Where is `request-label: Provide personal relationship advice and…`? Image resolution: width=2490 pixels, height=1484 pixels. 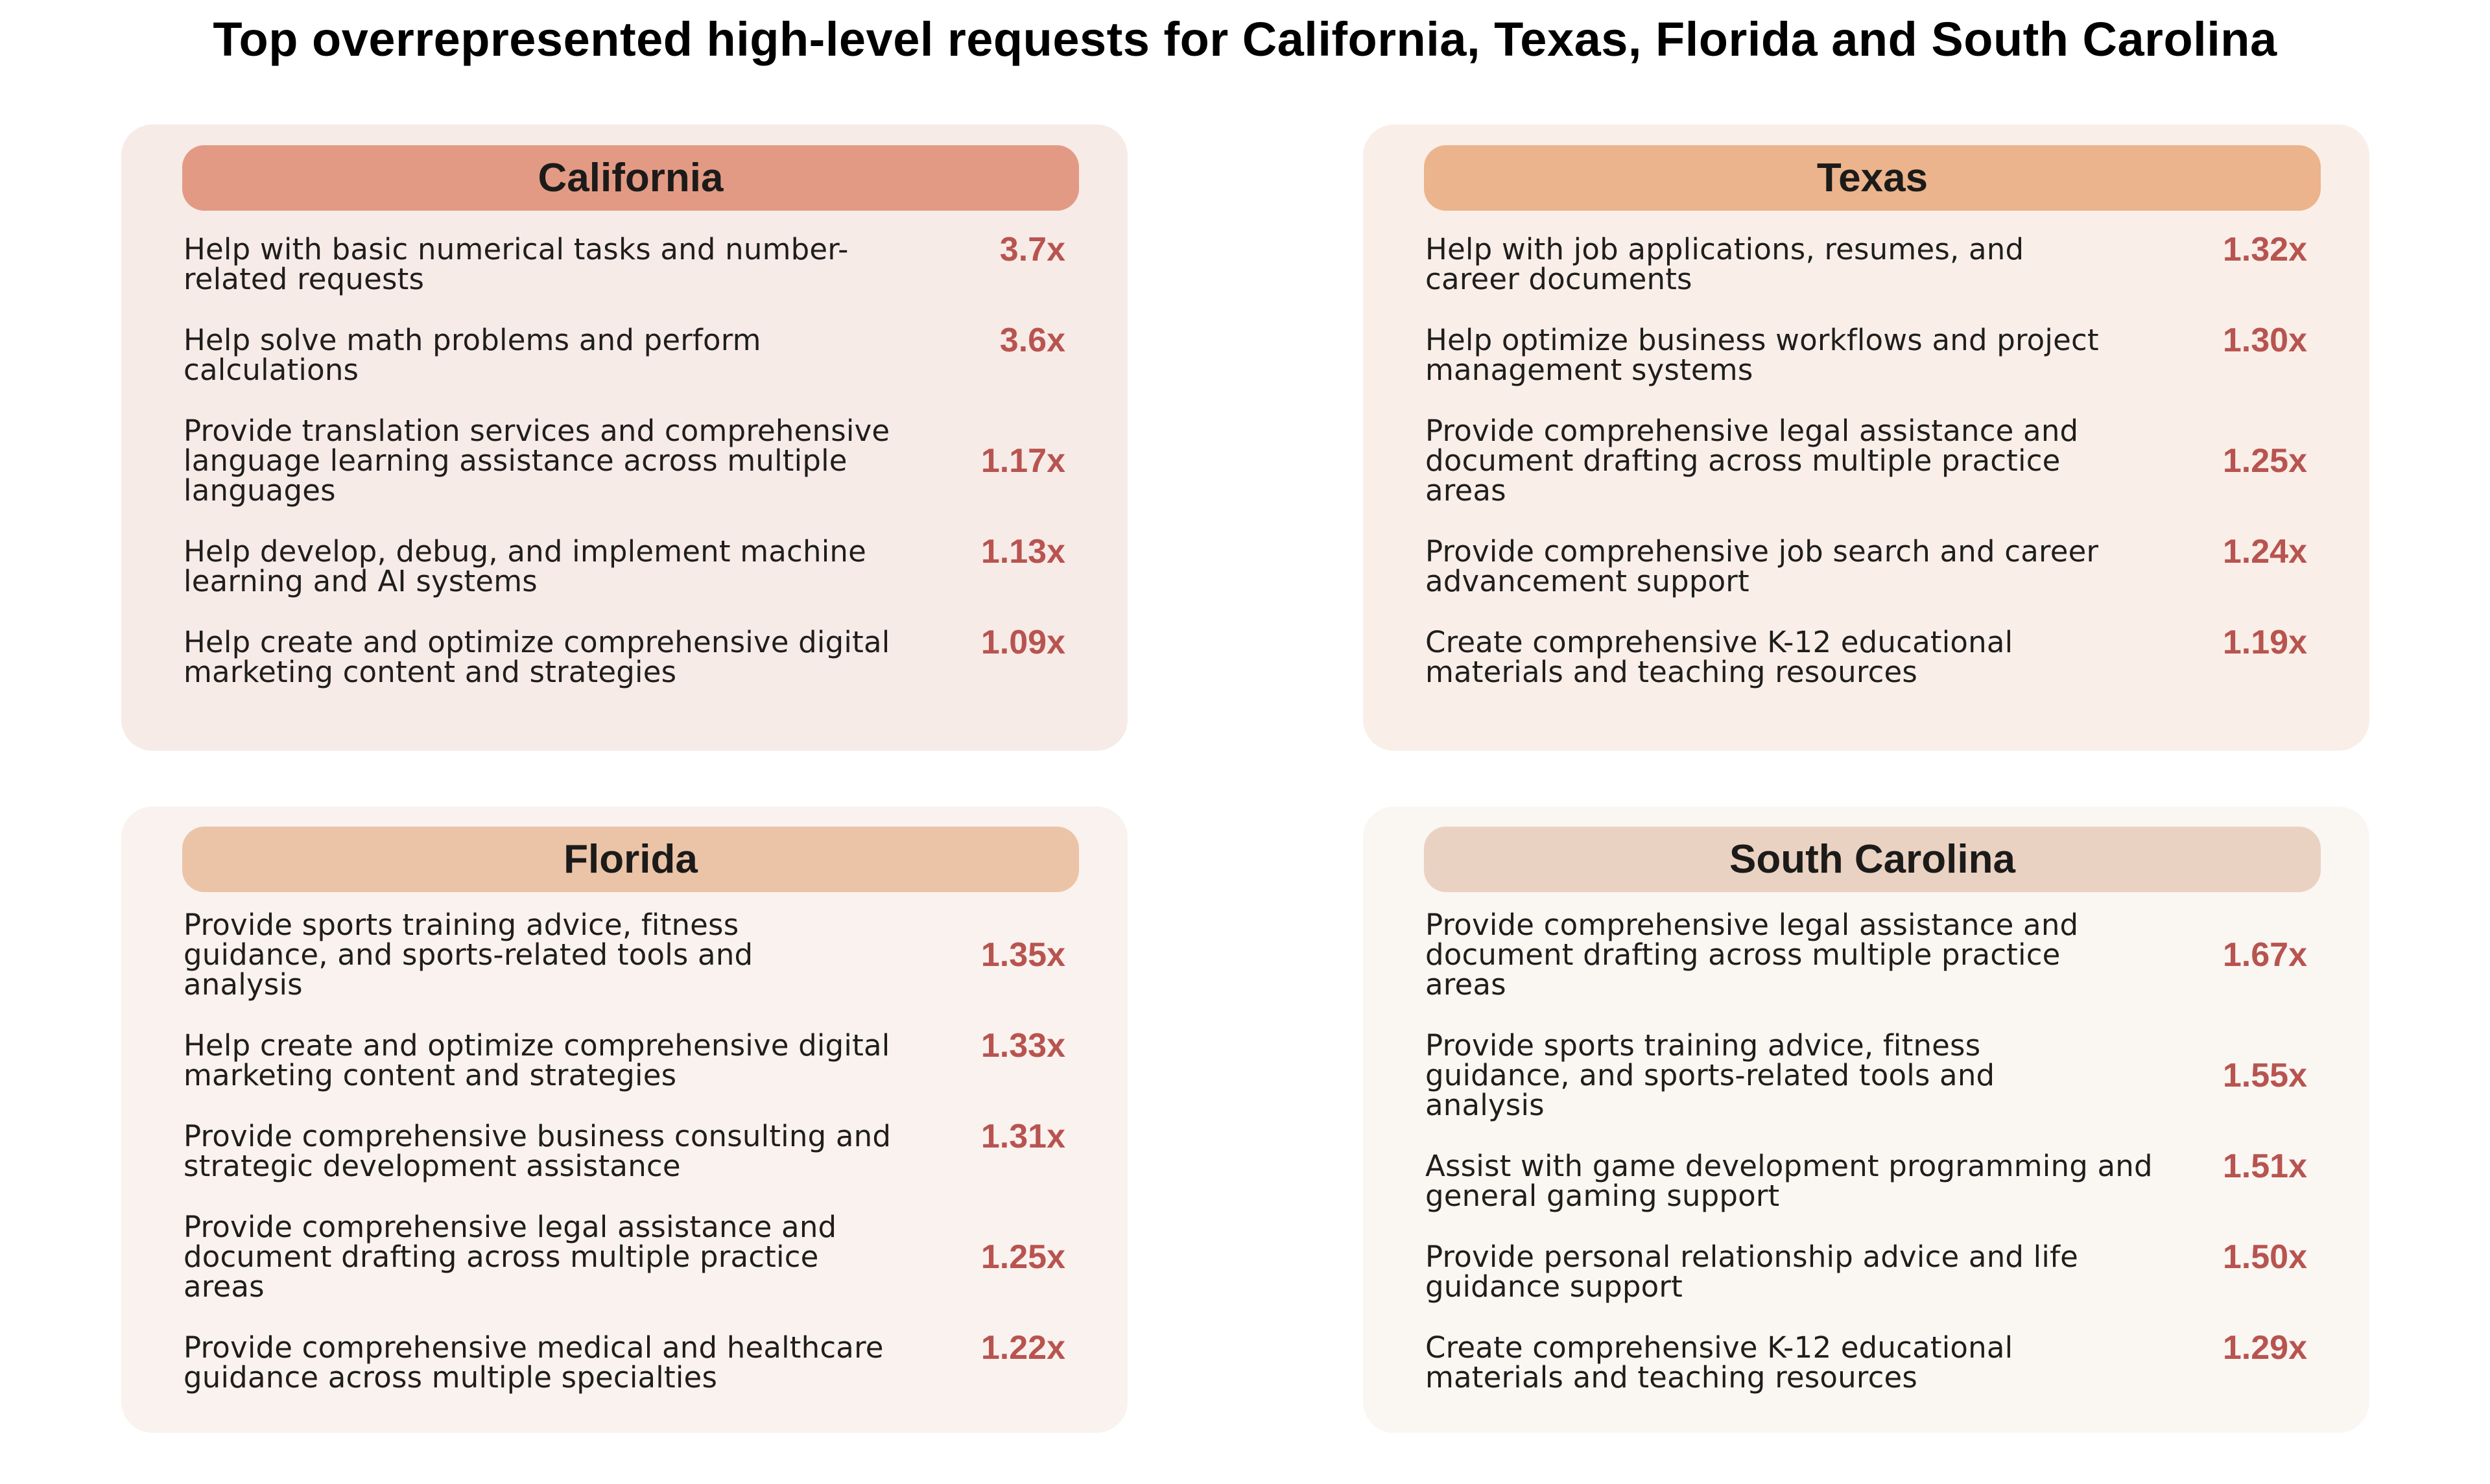 request-label: Provide personal relationship advice and… is located at coordinates (1752, 1272).